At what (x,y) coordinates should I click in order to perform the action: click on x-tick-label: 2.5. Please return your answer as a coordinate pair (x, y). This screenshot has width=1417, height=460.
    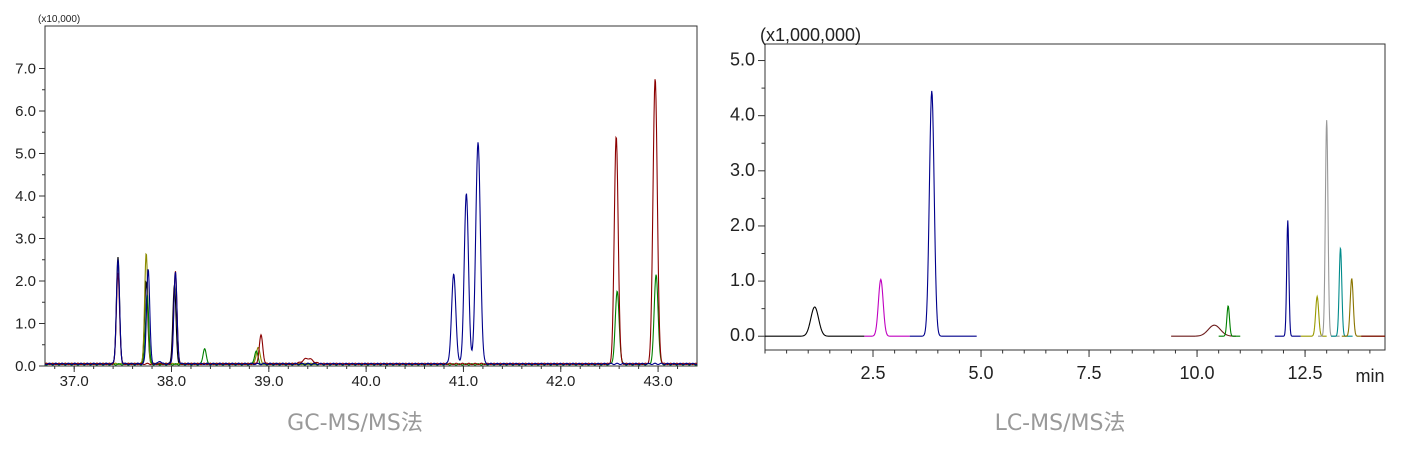
    Looking at the image, I should click on (872, 373).